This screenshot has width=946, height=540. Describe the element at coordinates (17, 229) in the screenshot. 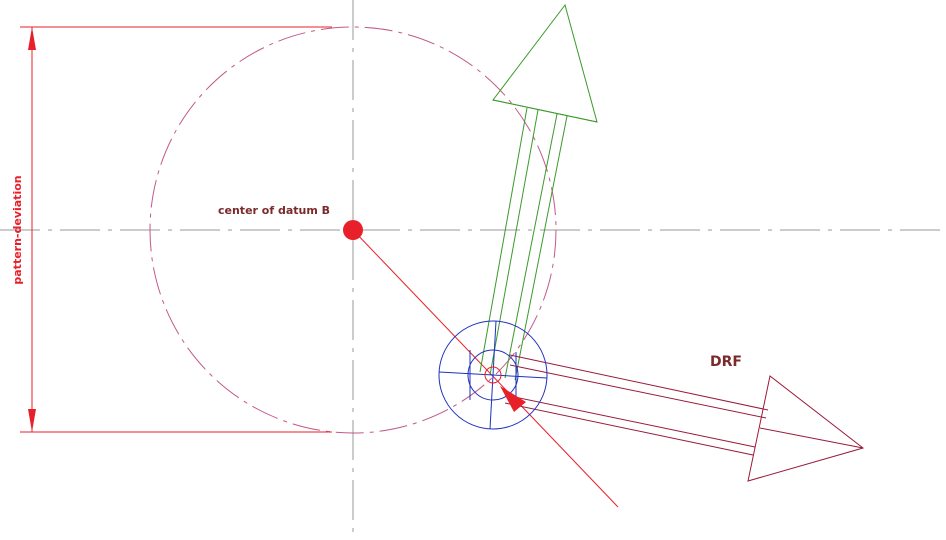

I see `dimension-label: pattern-deviation` at that location.